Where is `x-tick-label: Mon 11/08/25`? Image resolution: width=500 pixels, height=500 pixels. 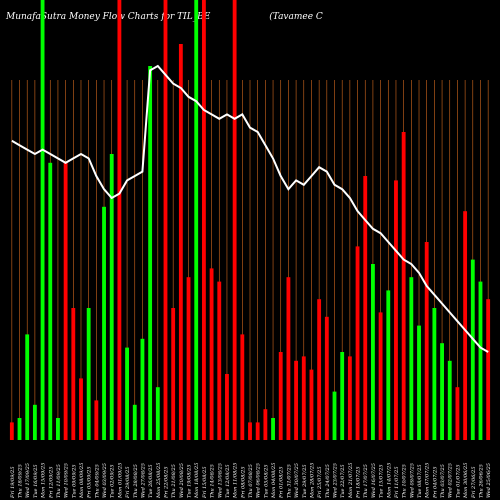
x-tick-label: Mon 11/08/25 is located at coordinates (236, 481).